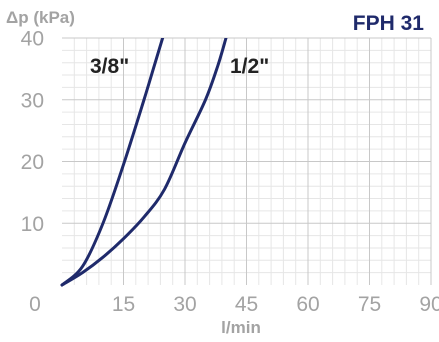 The height and width of the screenshot is (342, 439). I want to click on x-tick-label: 60, so click(307, 304).